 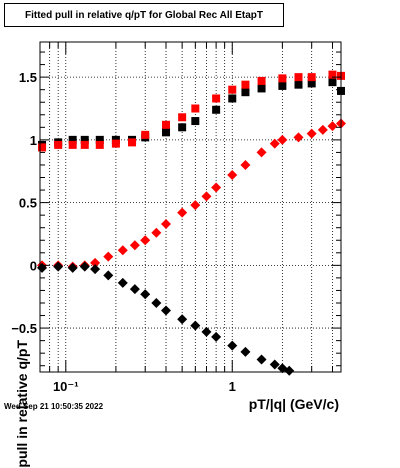 I want to click on y-tick-label: 0, so click(x=33, y=265).